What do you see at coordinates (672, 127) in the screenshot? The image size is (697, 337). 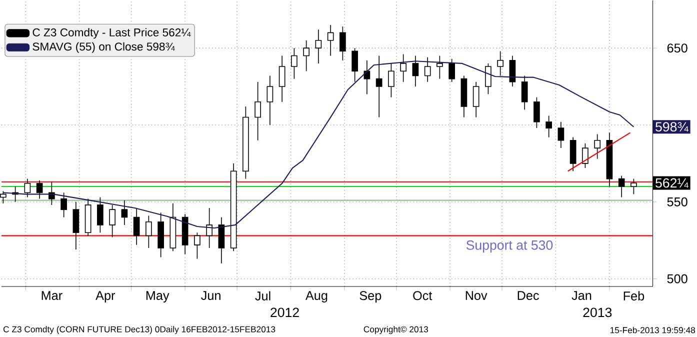 I see `annotation: 598¾` at bounding box center [672, 127].